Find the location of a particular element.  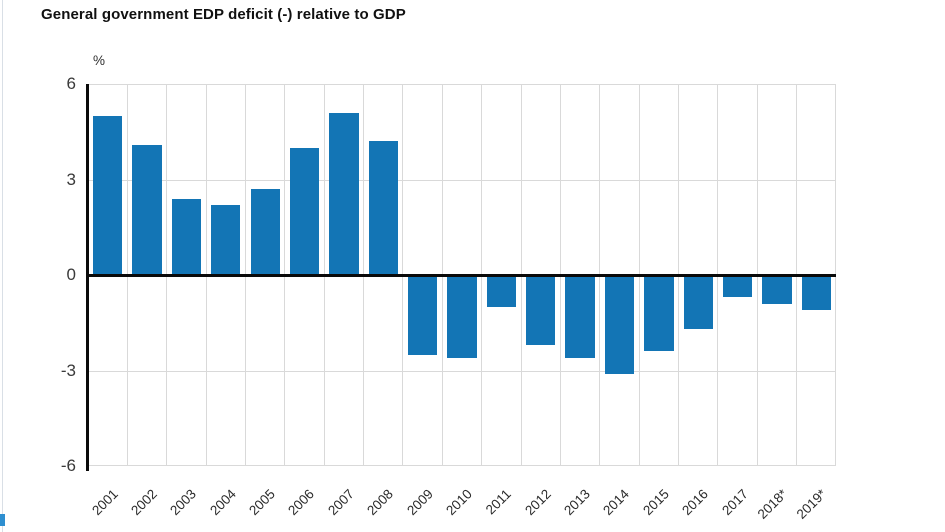

bar-2006 is located at coordinates (304, 211).